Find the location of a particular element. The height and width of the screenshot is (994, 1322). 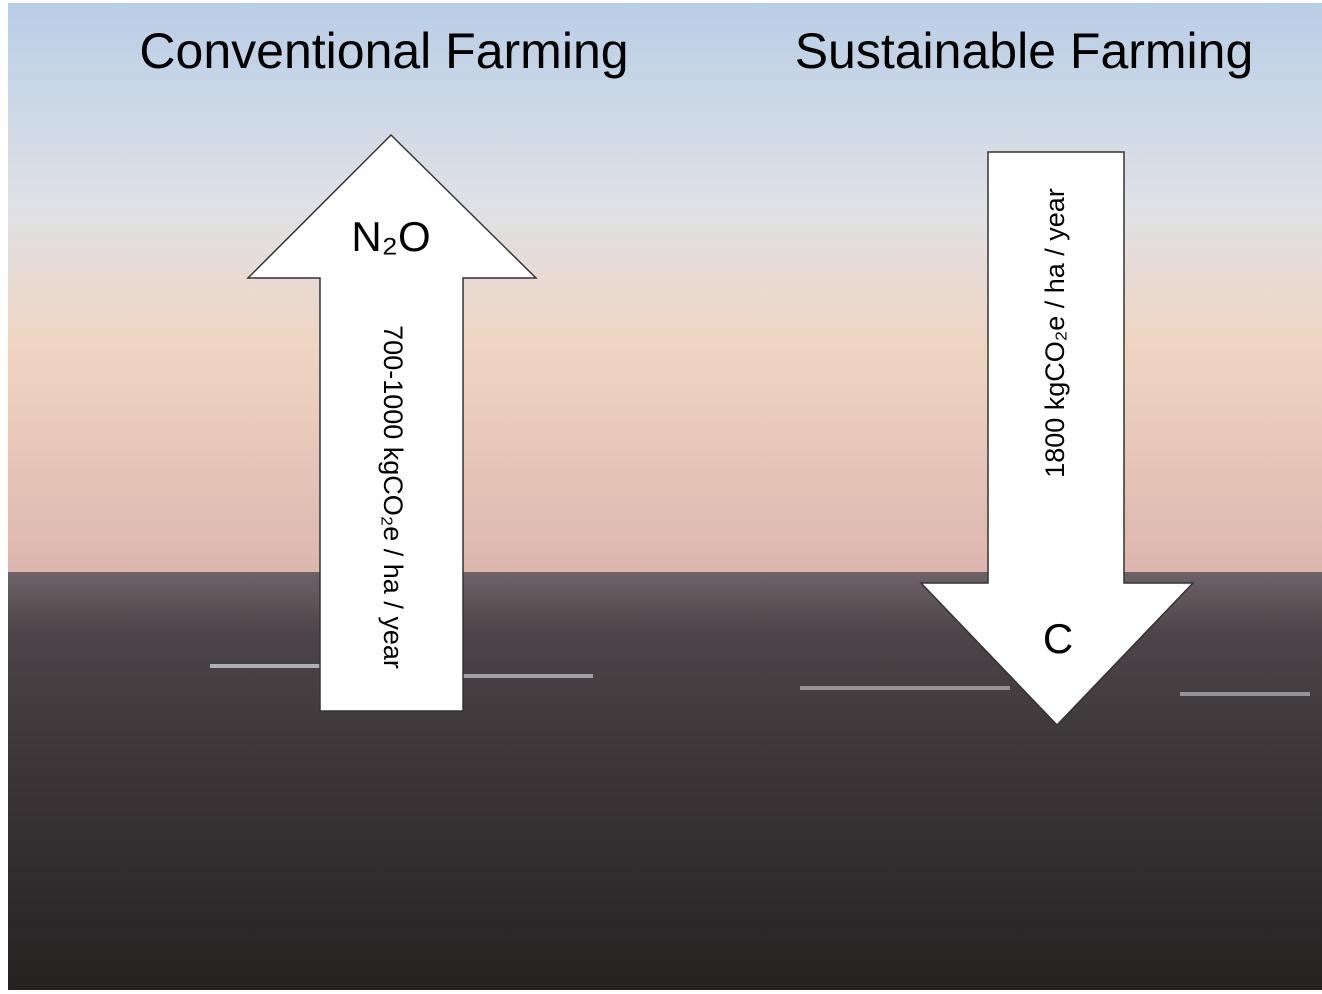

down-arrow is located at coordinates (1057, 439).